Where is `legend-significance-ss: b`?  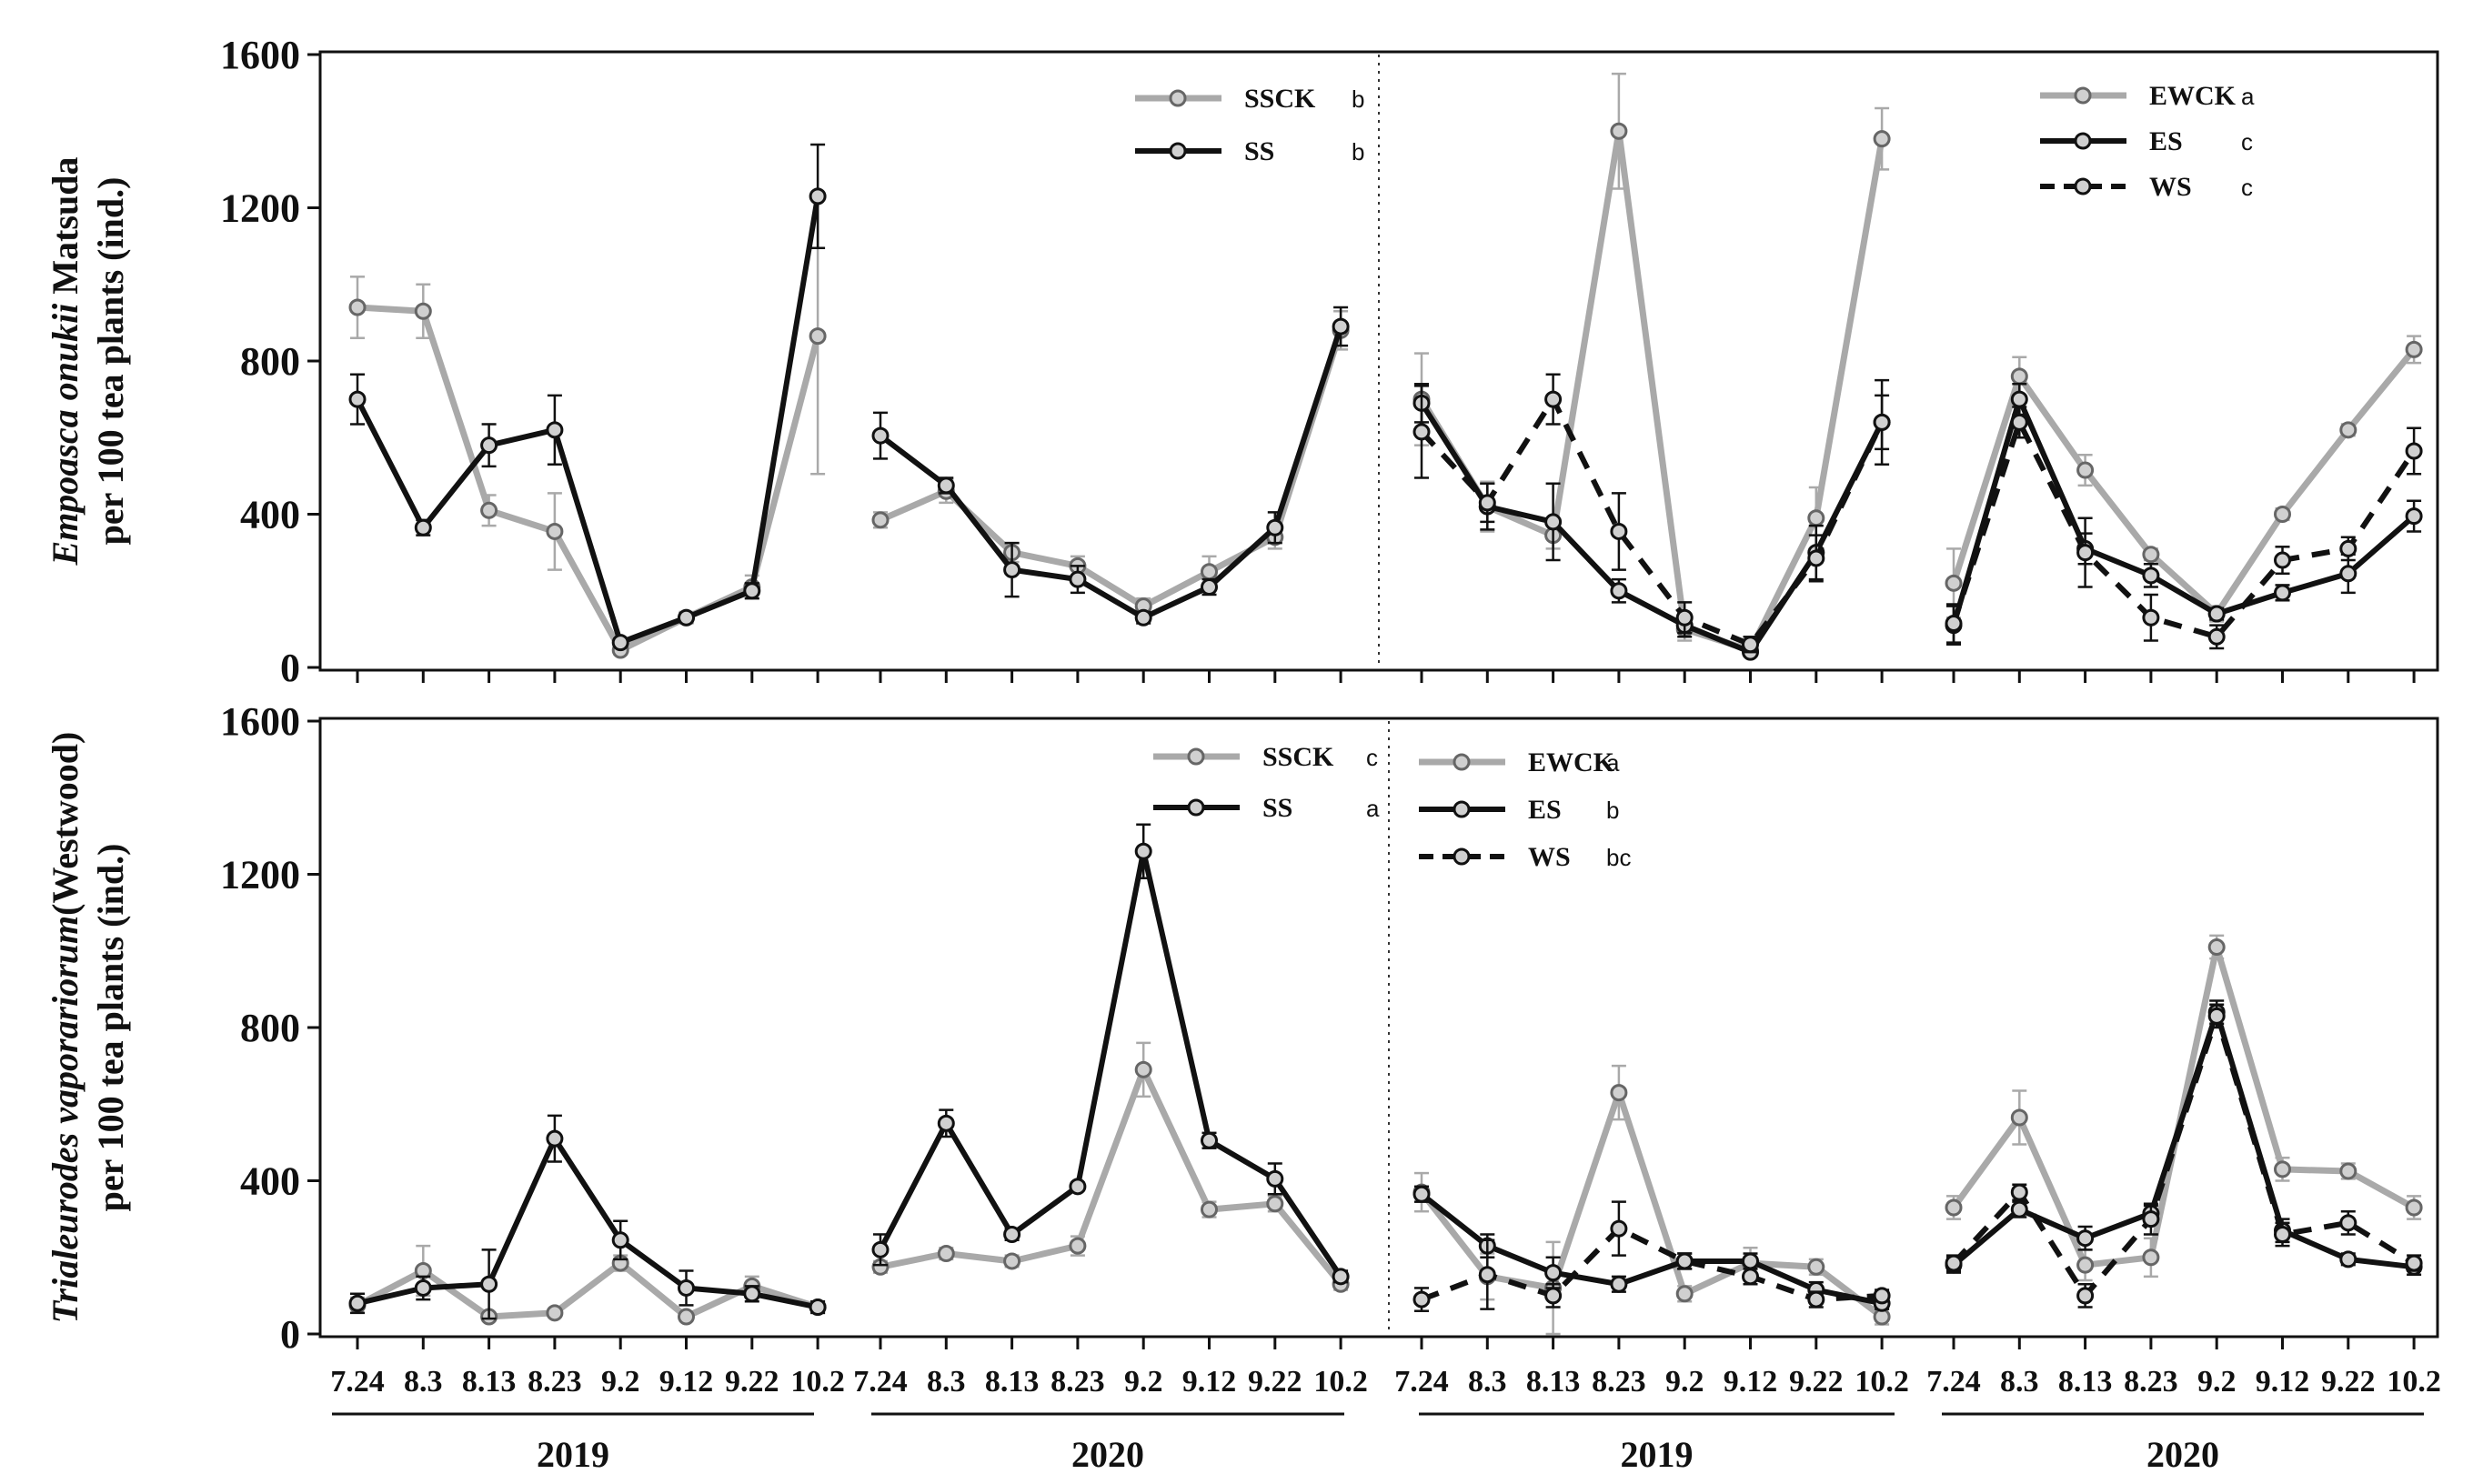 legend-significance-ss: b is located at coordinates (1358, 152).